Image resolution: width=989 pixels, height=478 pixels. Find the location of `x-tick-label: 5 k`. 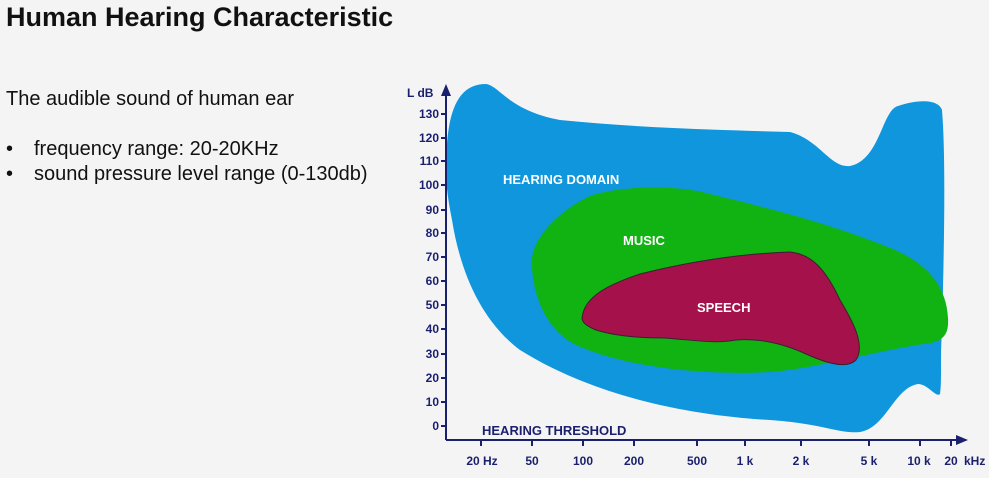

x-tick-label: 5 k is located at coordinates (869, 461).